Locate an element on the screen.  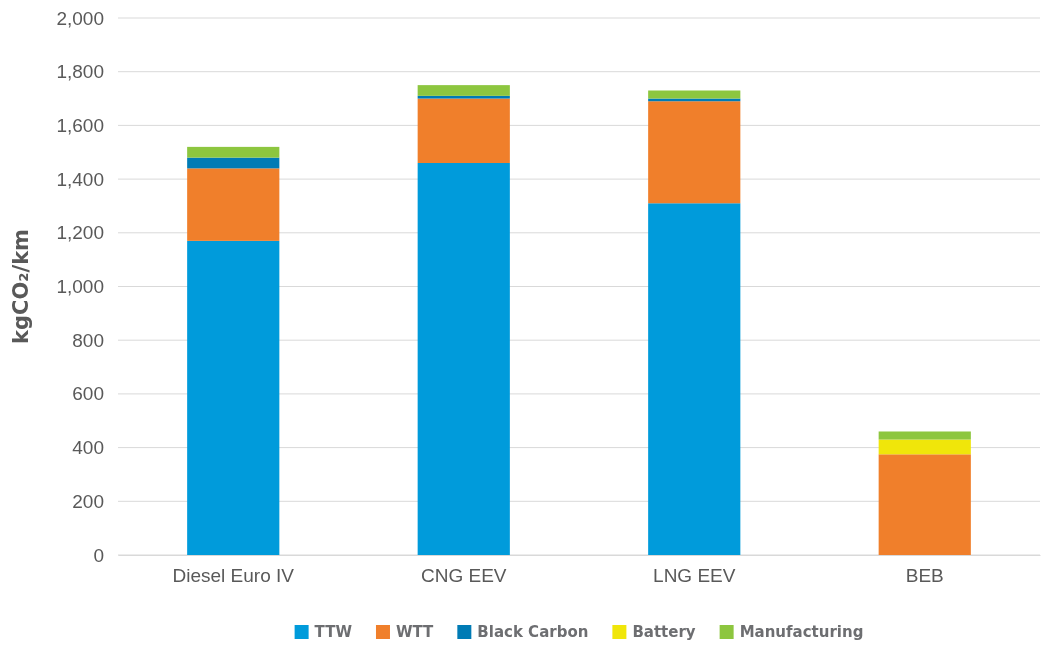
y-tick-label: 800 is located at coordinates (88, 340).